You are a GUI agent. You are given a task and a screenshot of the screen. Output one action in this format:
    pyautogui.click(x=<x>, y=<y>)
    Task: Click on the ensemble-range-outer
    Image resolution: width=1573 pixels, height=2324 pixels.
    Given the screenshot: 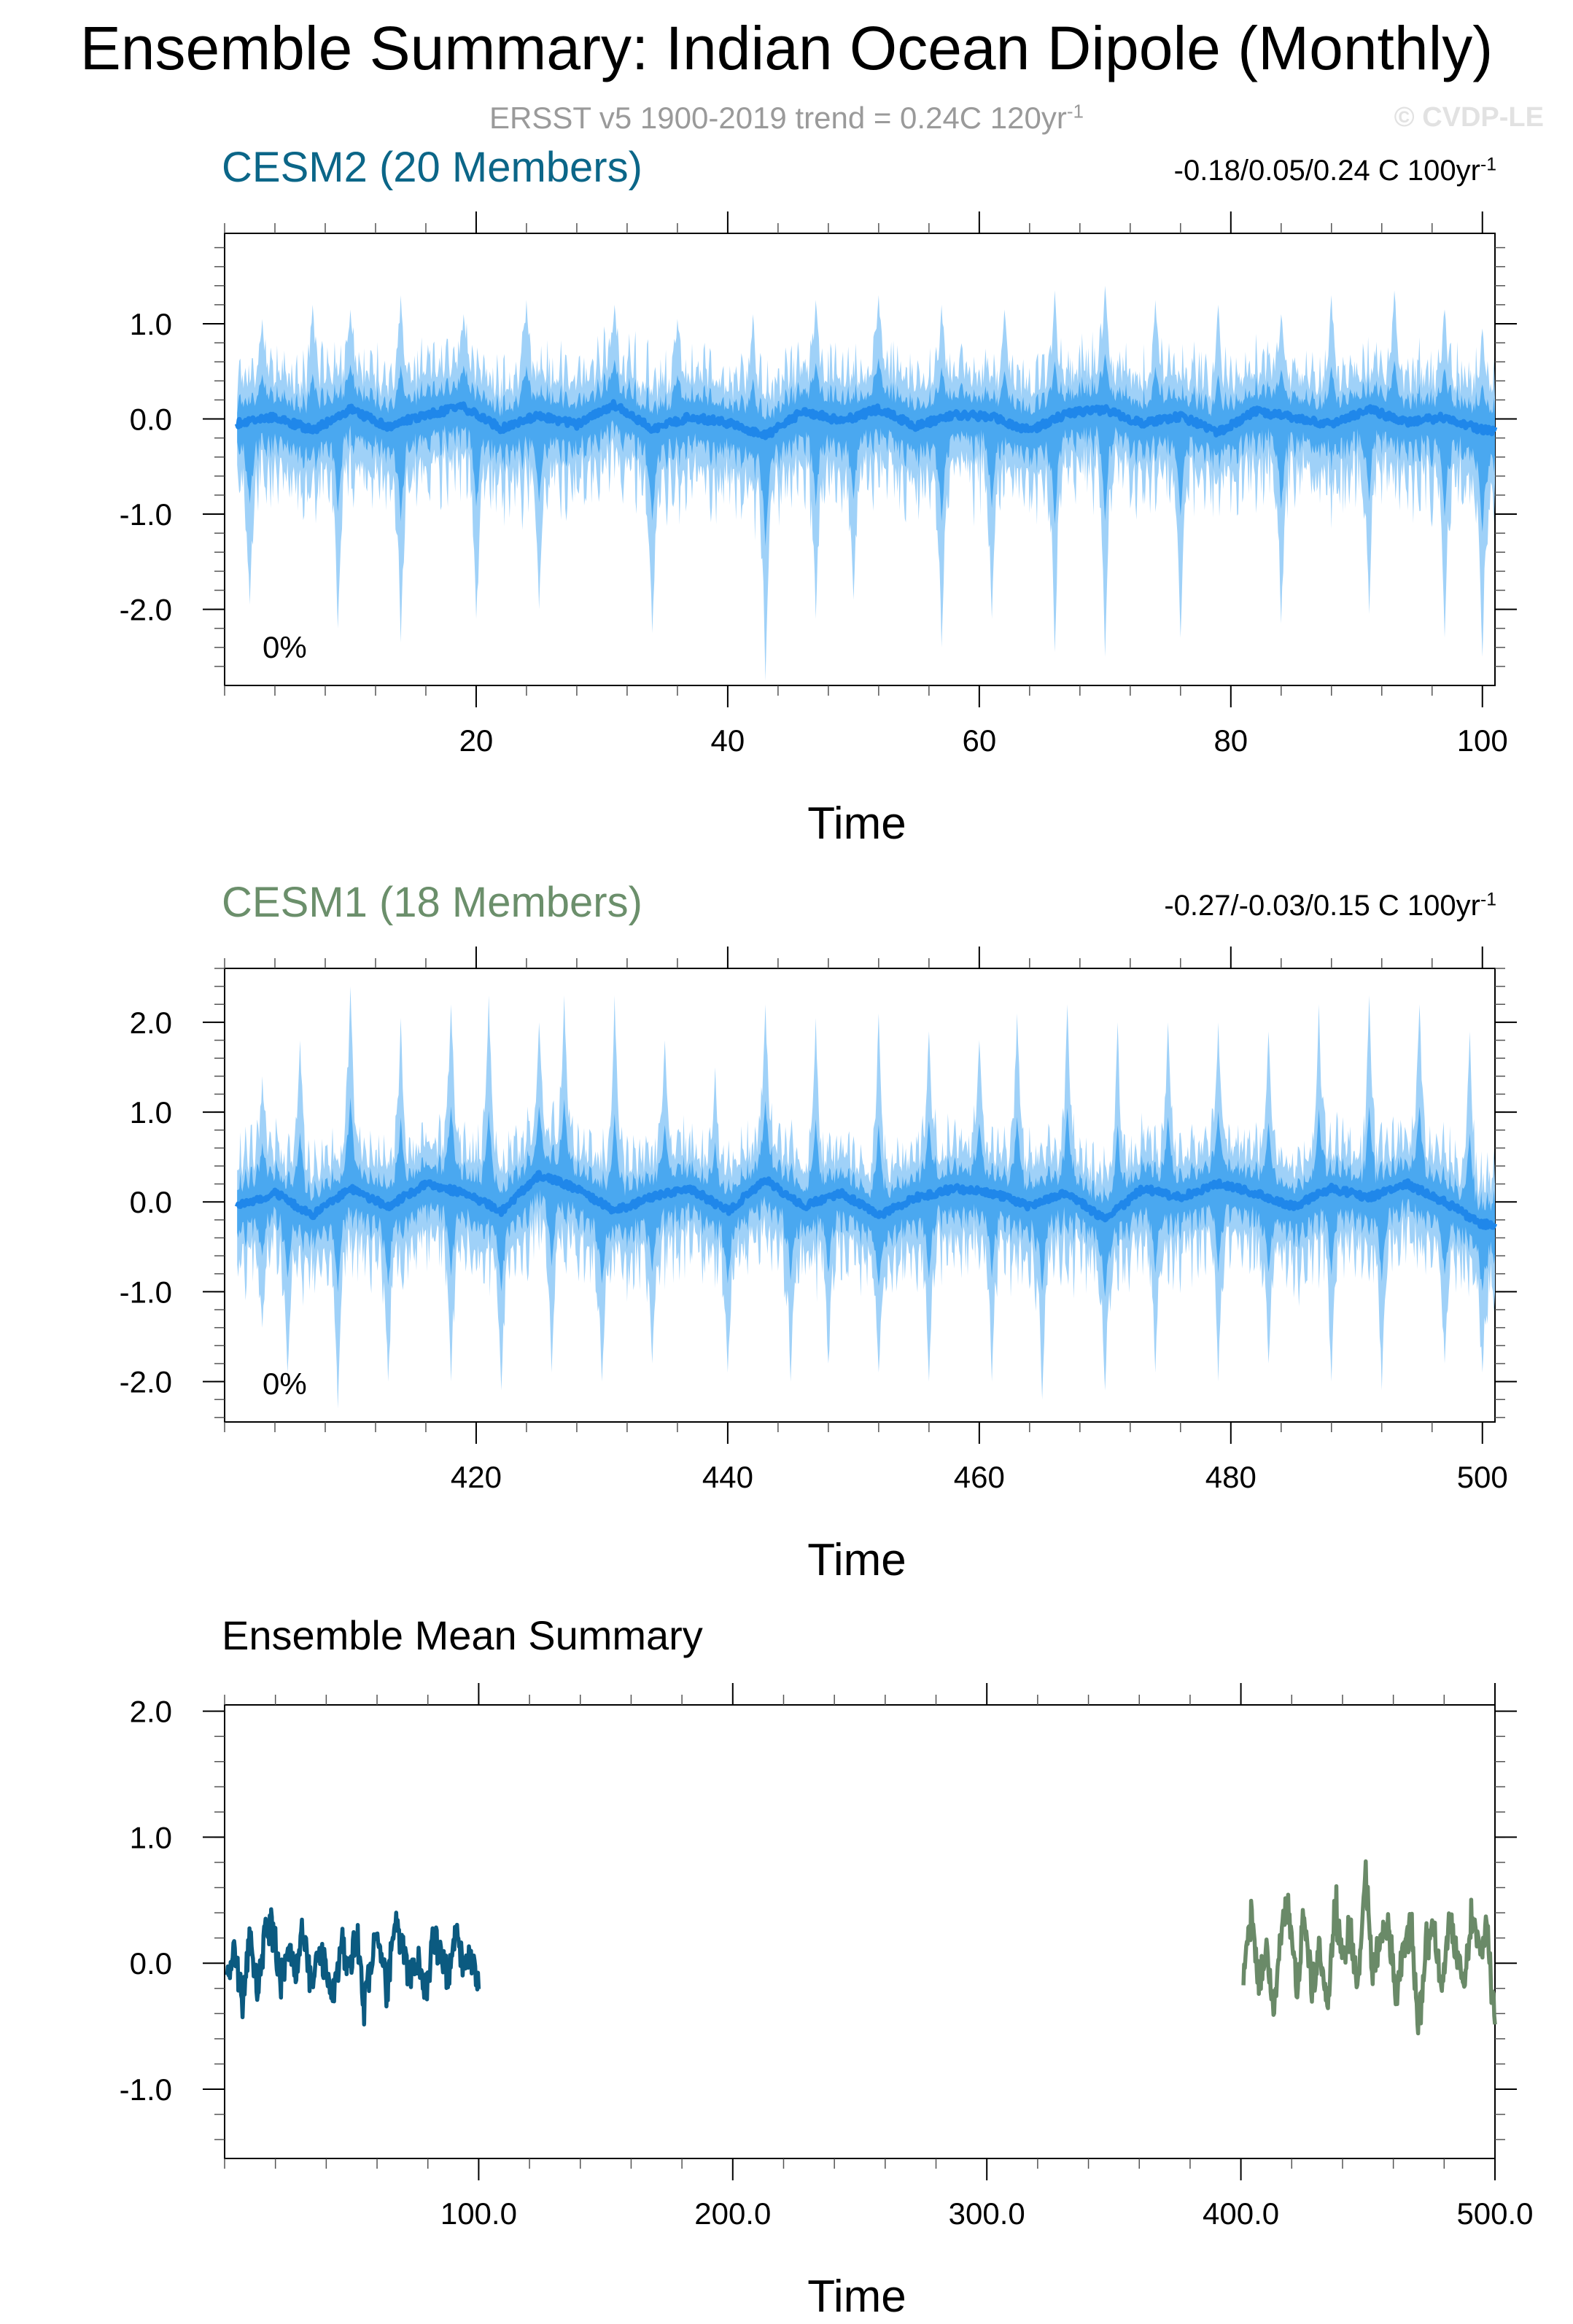 What is the action you would take?
    pyautogui.click(x=867, y=483)
    